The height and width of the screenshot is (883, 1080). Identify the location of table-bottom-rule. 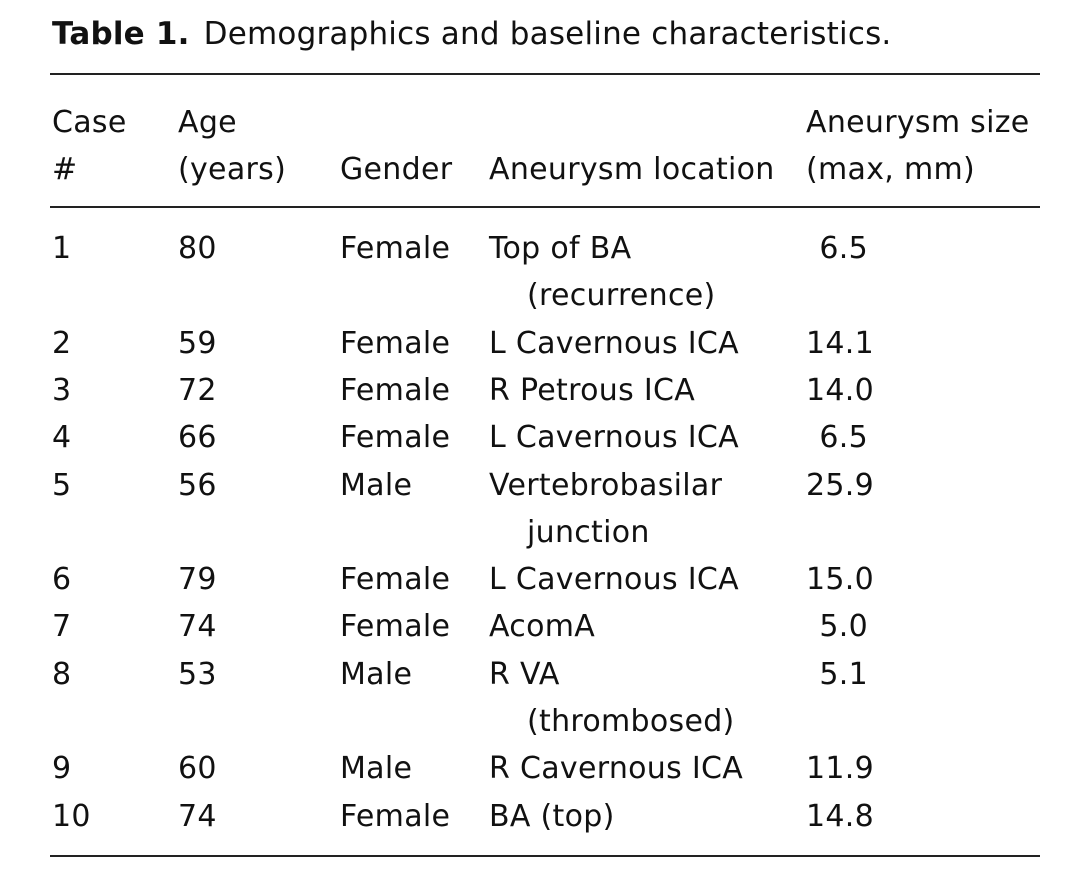
(545, 856).